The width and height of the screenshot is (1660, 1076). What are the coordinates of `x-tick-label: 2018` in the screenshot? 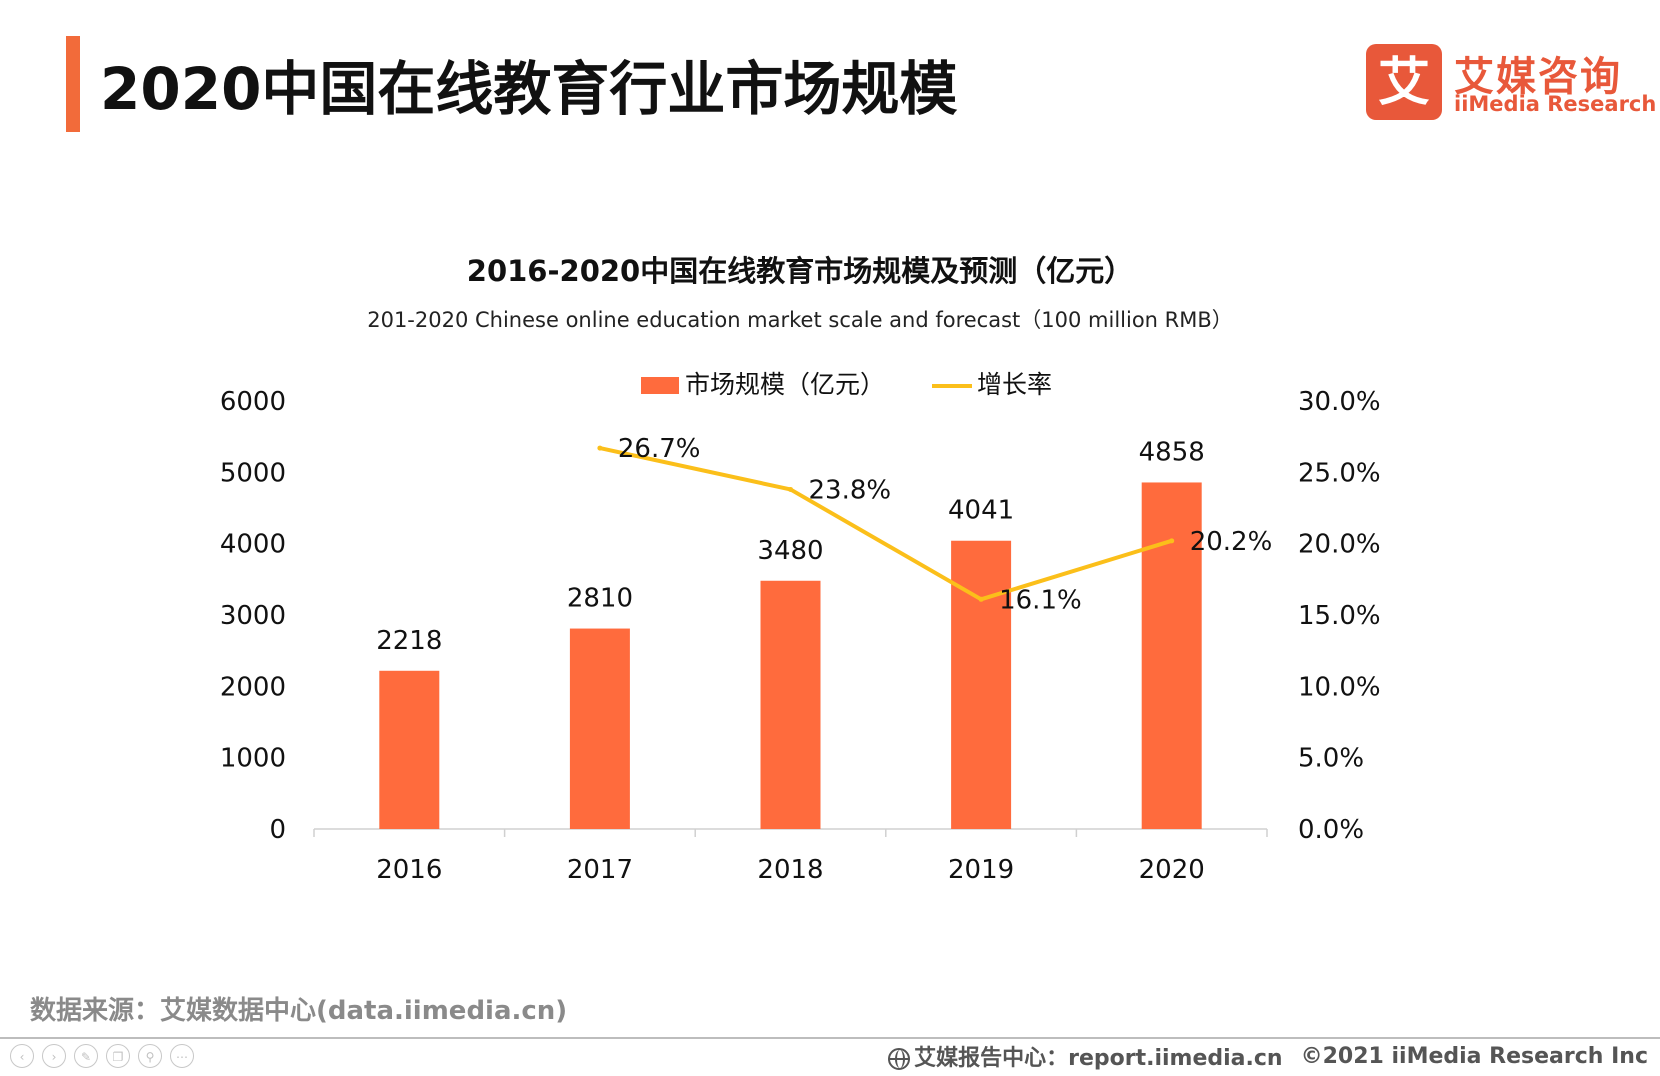 It's located at (790, 870).